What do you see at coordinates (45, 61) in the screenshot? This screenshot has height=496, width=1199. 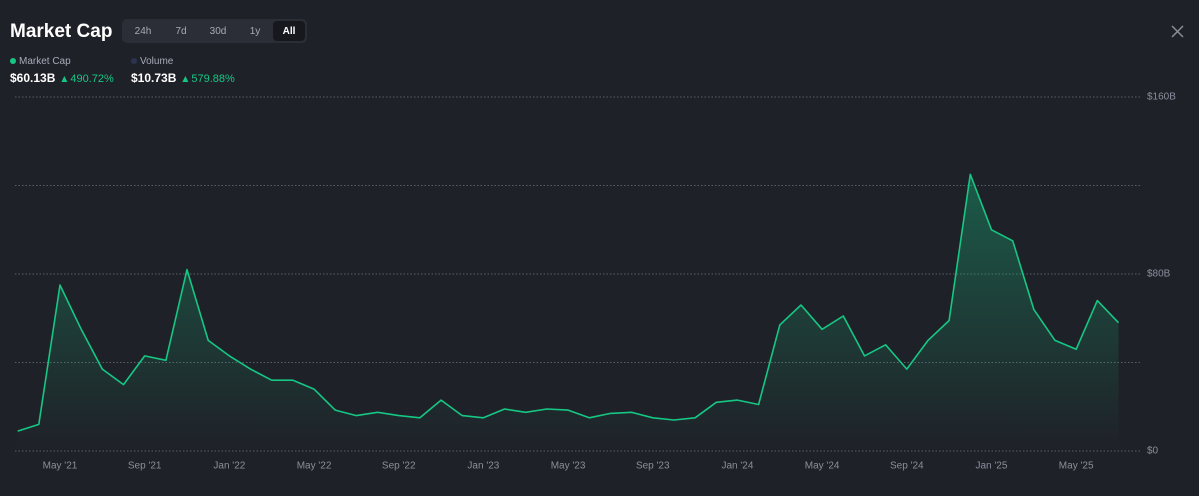 I see `legend-name: Market Cap` at bounding box center [45, 61].